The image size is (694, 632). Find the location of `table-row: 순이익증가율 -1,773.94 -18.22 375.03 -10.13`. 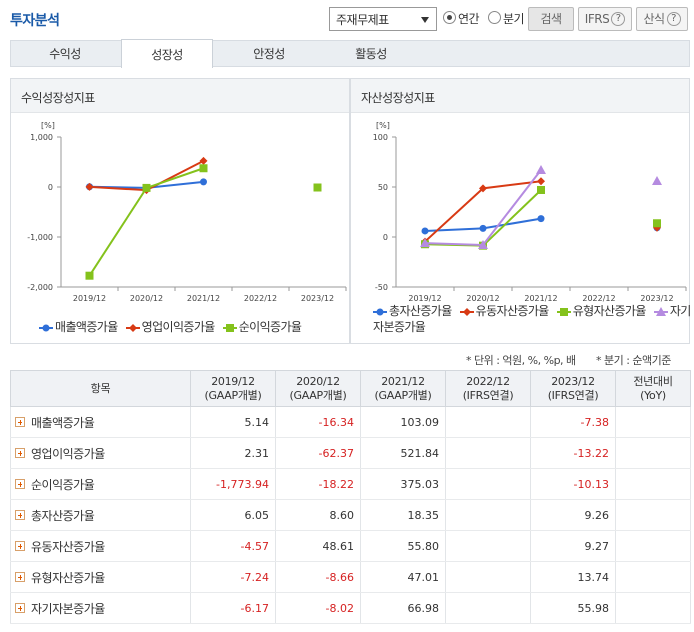

table-row: 순이익증가율 -1,773.94 -18.22 375.03 -10.13 is located at coordinates (350, 484).